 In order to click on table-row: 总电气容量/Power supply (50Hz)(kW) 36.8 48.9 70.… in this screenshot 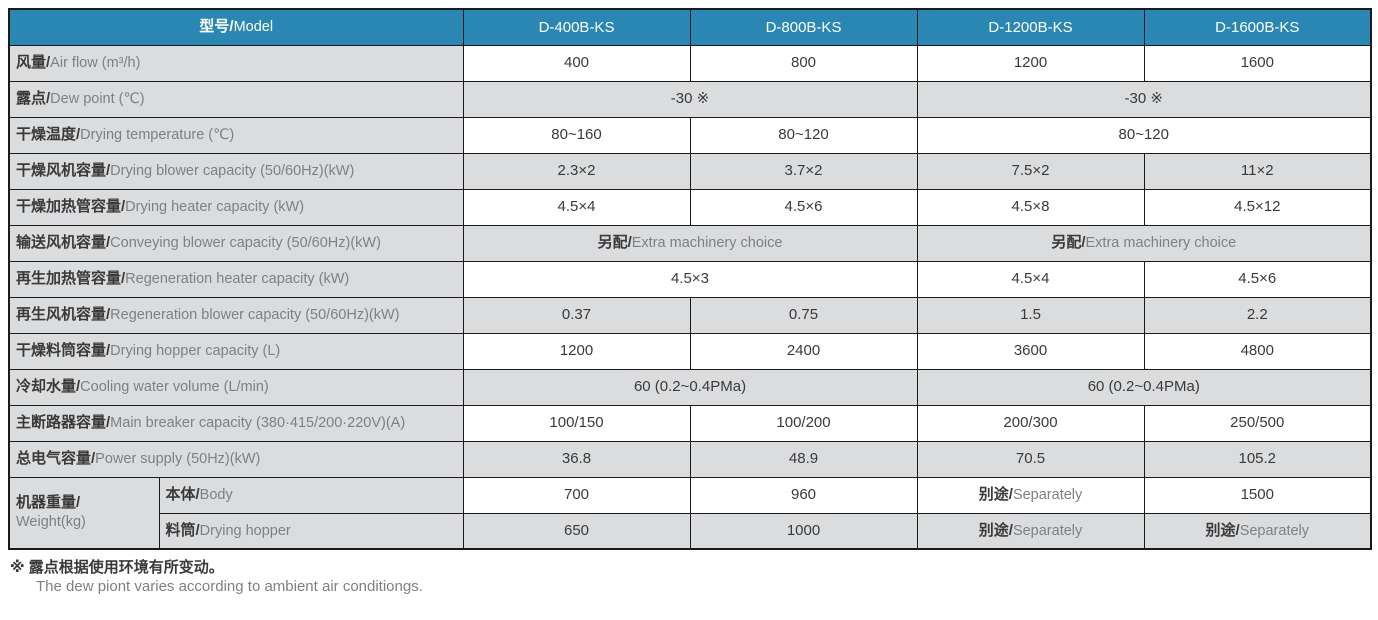, I will do `click(690, 459)`.